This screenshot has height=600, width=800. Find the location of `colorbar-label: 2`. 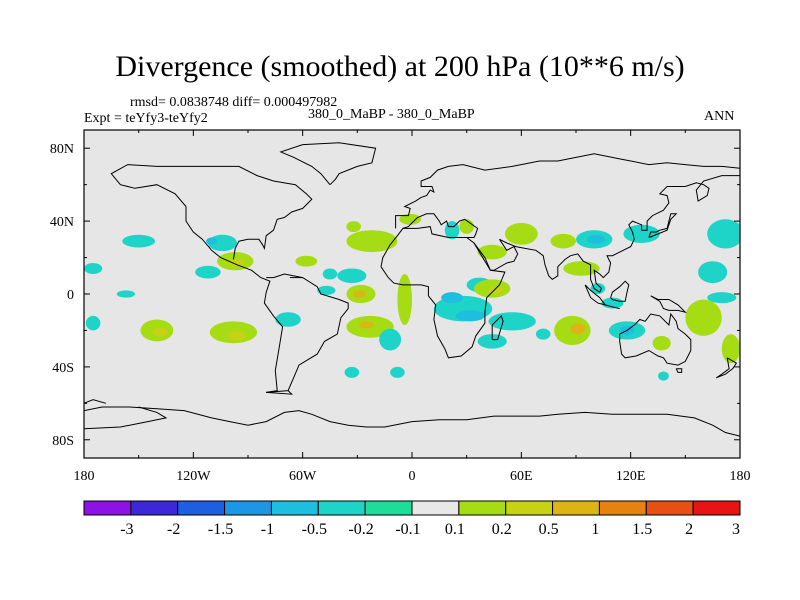

colorbar-label: 2 is located at coordinates (689, 529).